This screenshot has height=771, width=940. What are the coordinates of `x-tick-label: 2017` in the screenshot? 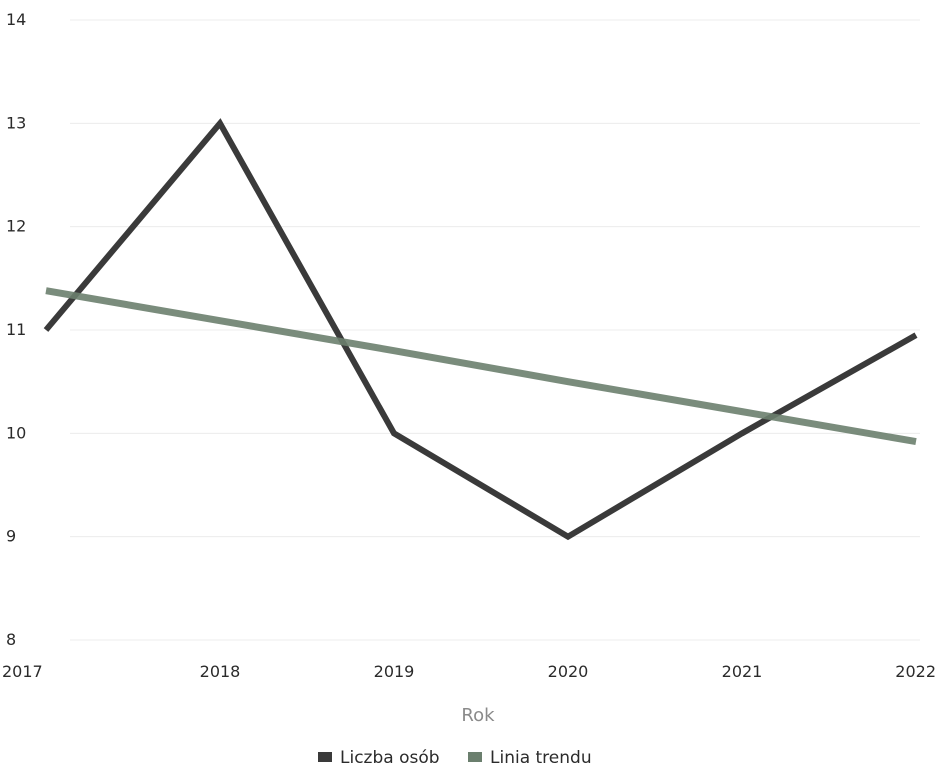 It's located at (22, 671).